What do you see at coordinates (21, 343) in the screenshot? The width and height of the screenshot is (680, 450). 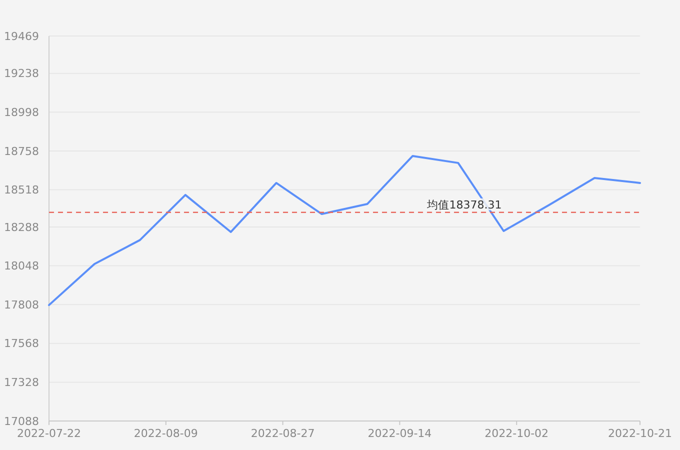 I see `y-tick-label: 17568` at bounding box center [21, 343].